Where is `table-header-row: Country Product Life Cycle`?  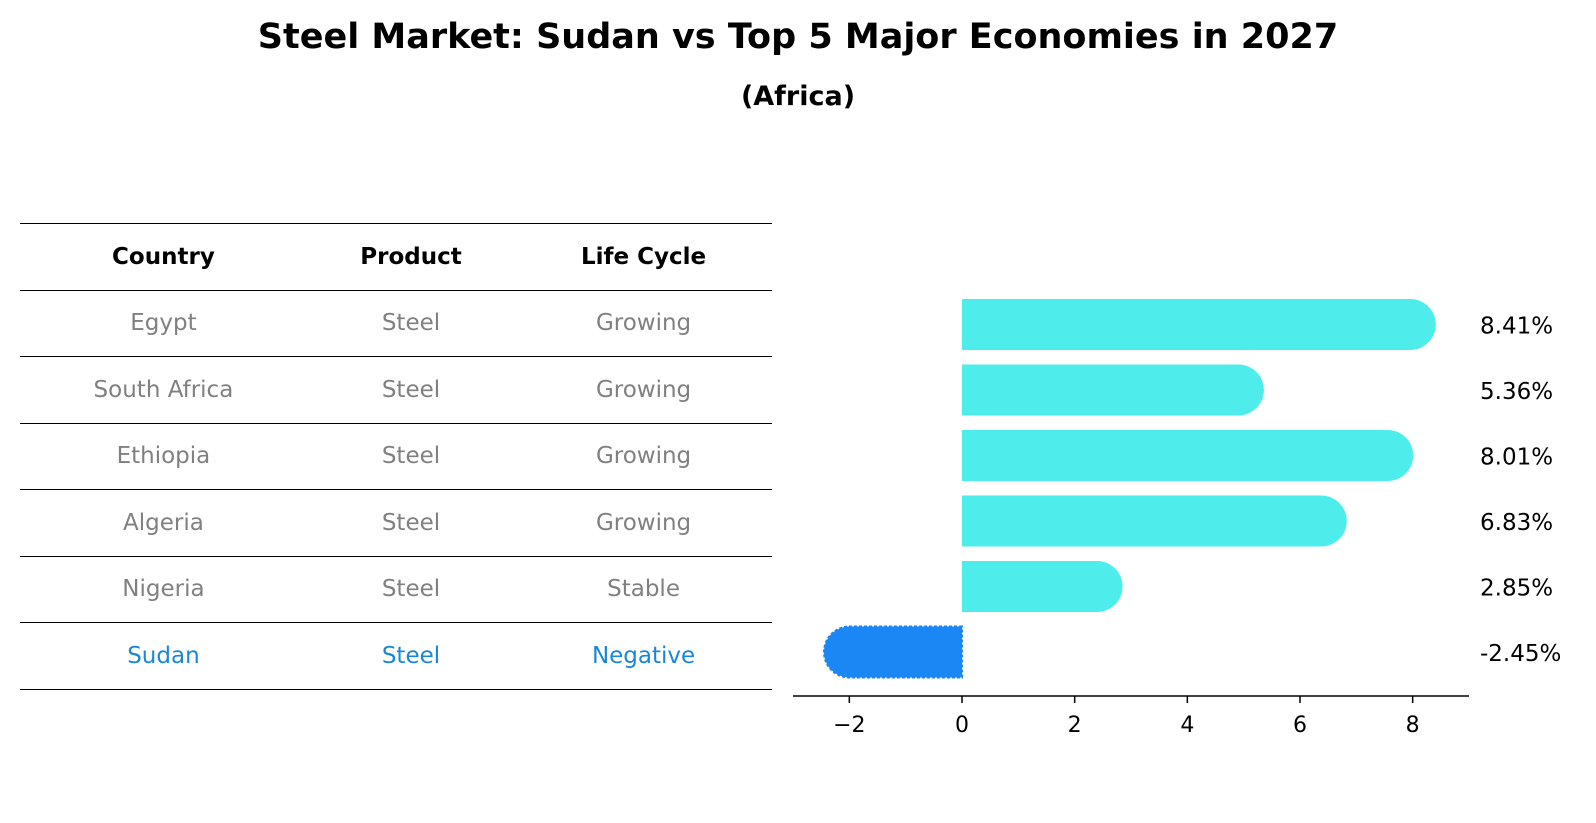 table-header-row: Country Product Life Cycle is located at coordinates (396, 256).